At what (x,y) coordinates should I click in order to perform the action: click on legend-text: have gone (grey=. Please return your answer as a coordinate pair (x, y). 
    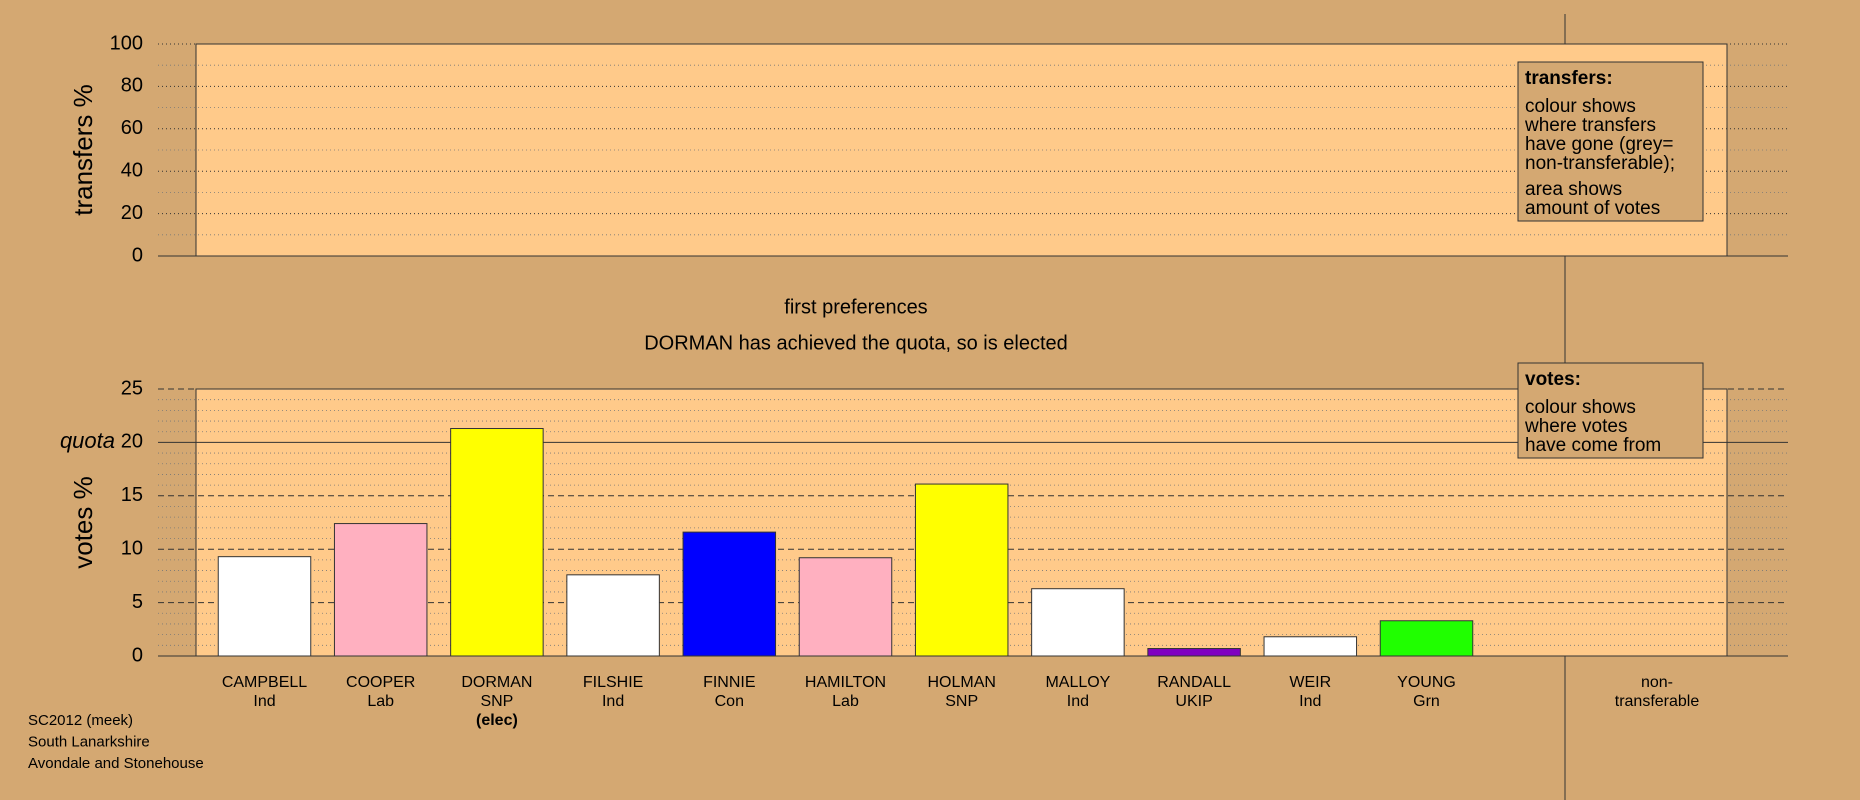
    Looking at the image, I should click on (1599, 144).